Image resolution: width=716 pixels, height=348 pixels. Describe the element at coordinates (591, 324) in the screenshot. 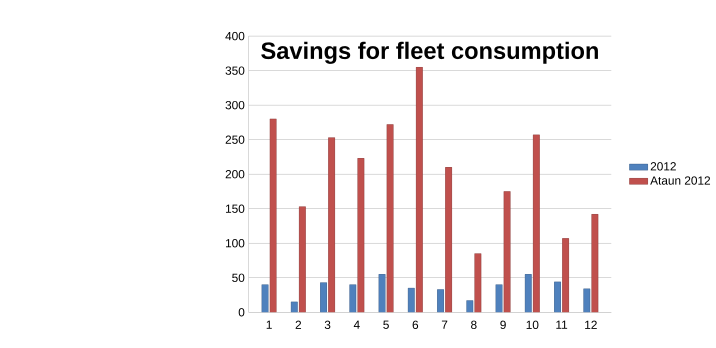

I see `x-tick-label: 12` at that location.